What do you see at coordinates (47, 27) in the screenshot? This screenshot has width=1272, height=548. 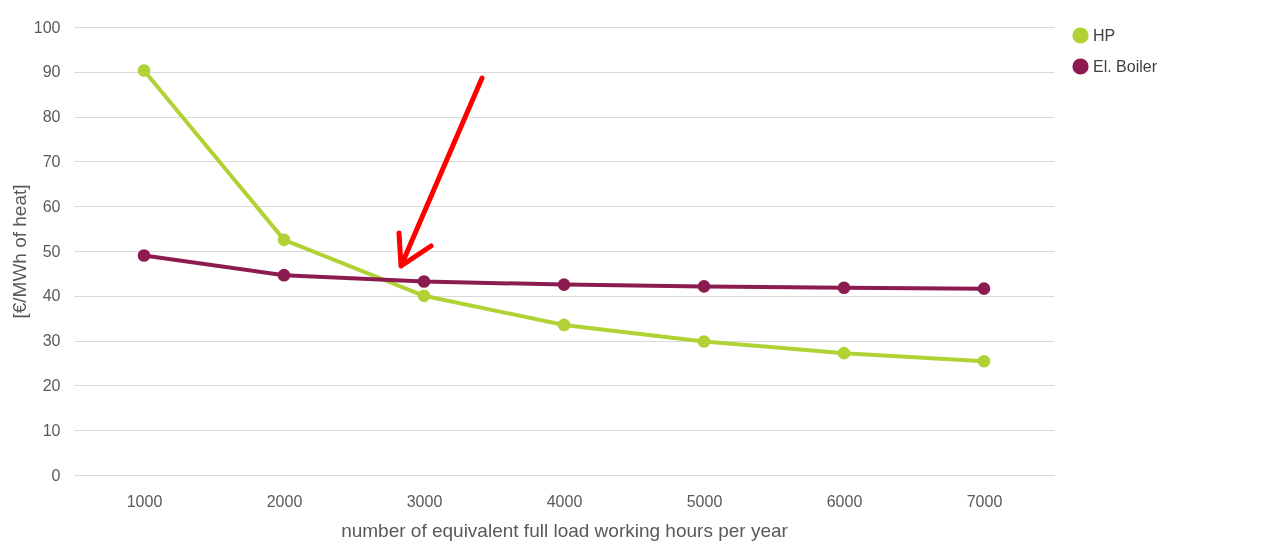 I see `y-tick-label: 100` at bounding box center [47, 27].